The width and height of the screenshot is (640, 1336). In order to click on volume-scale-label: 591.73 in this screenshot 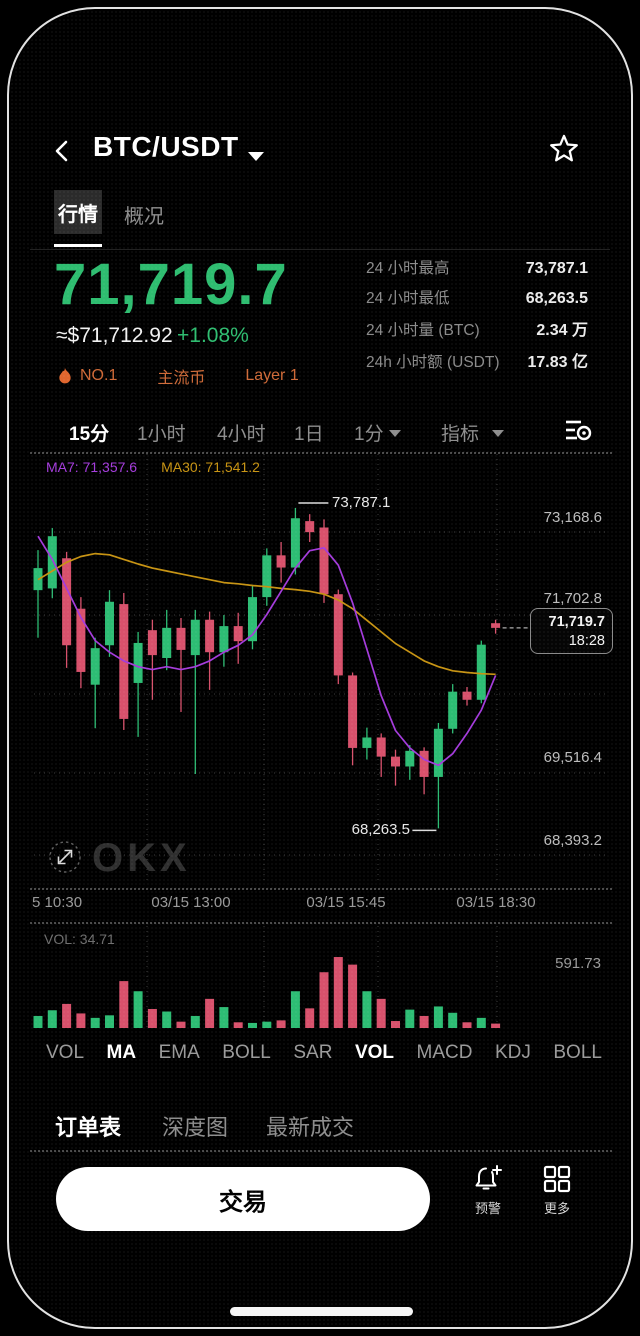, I will do `click(578, 963)`.